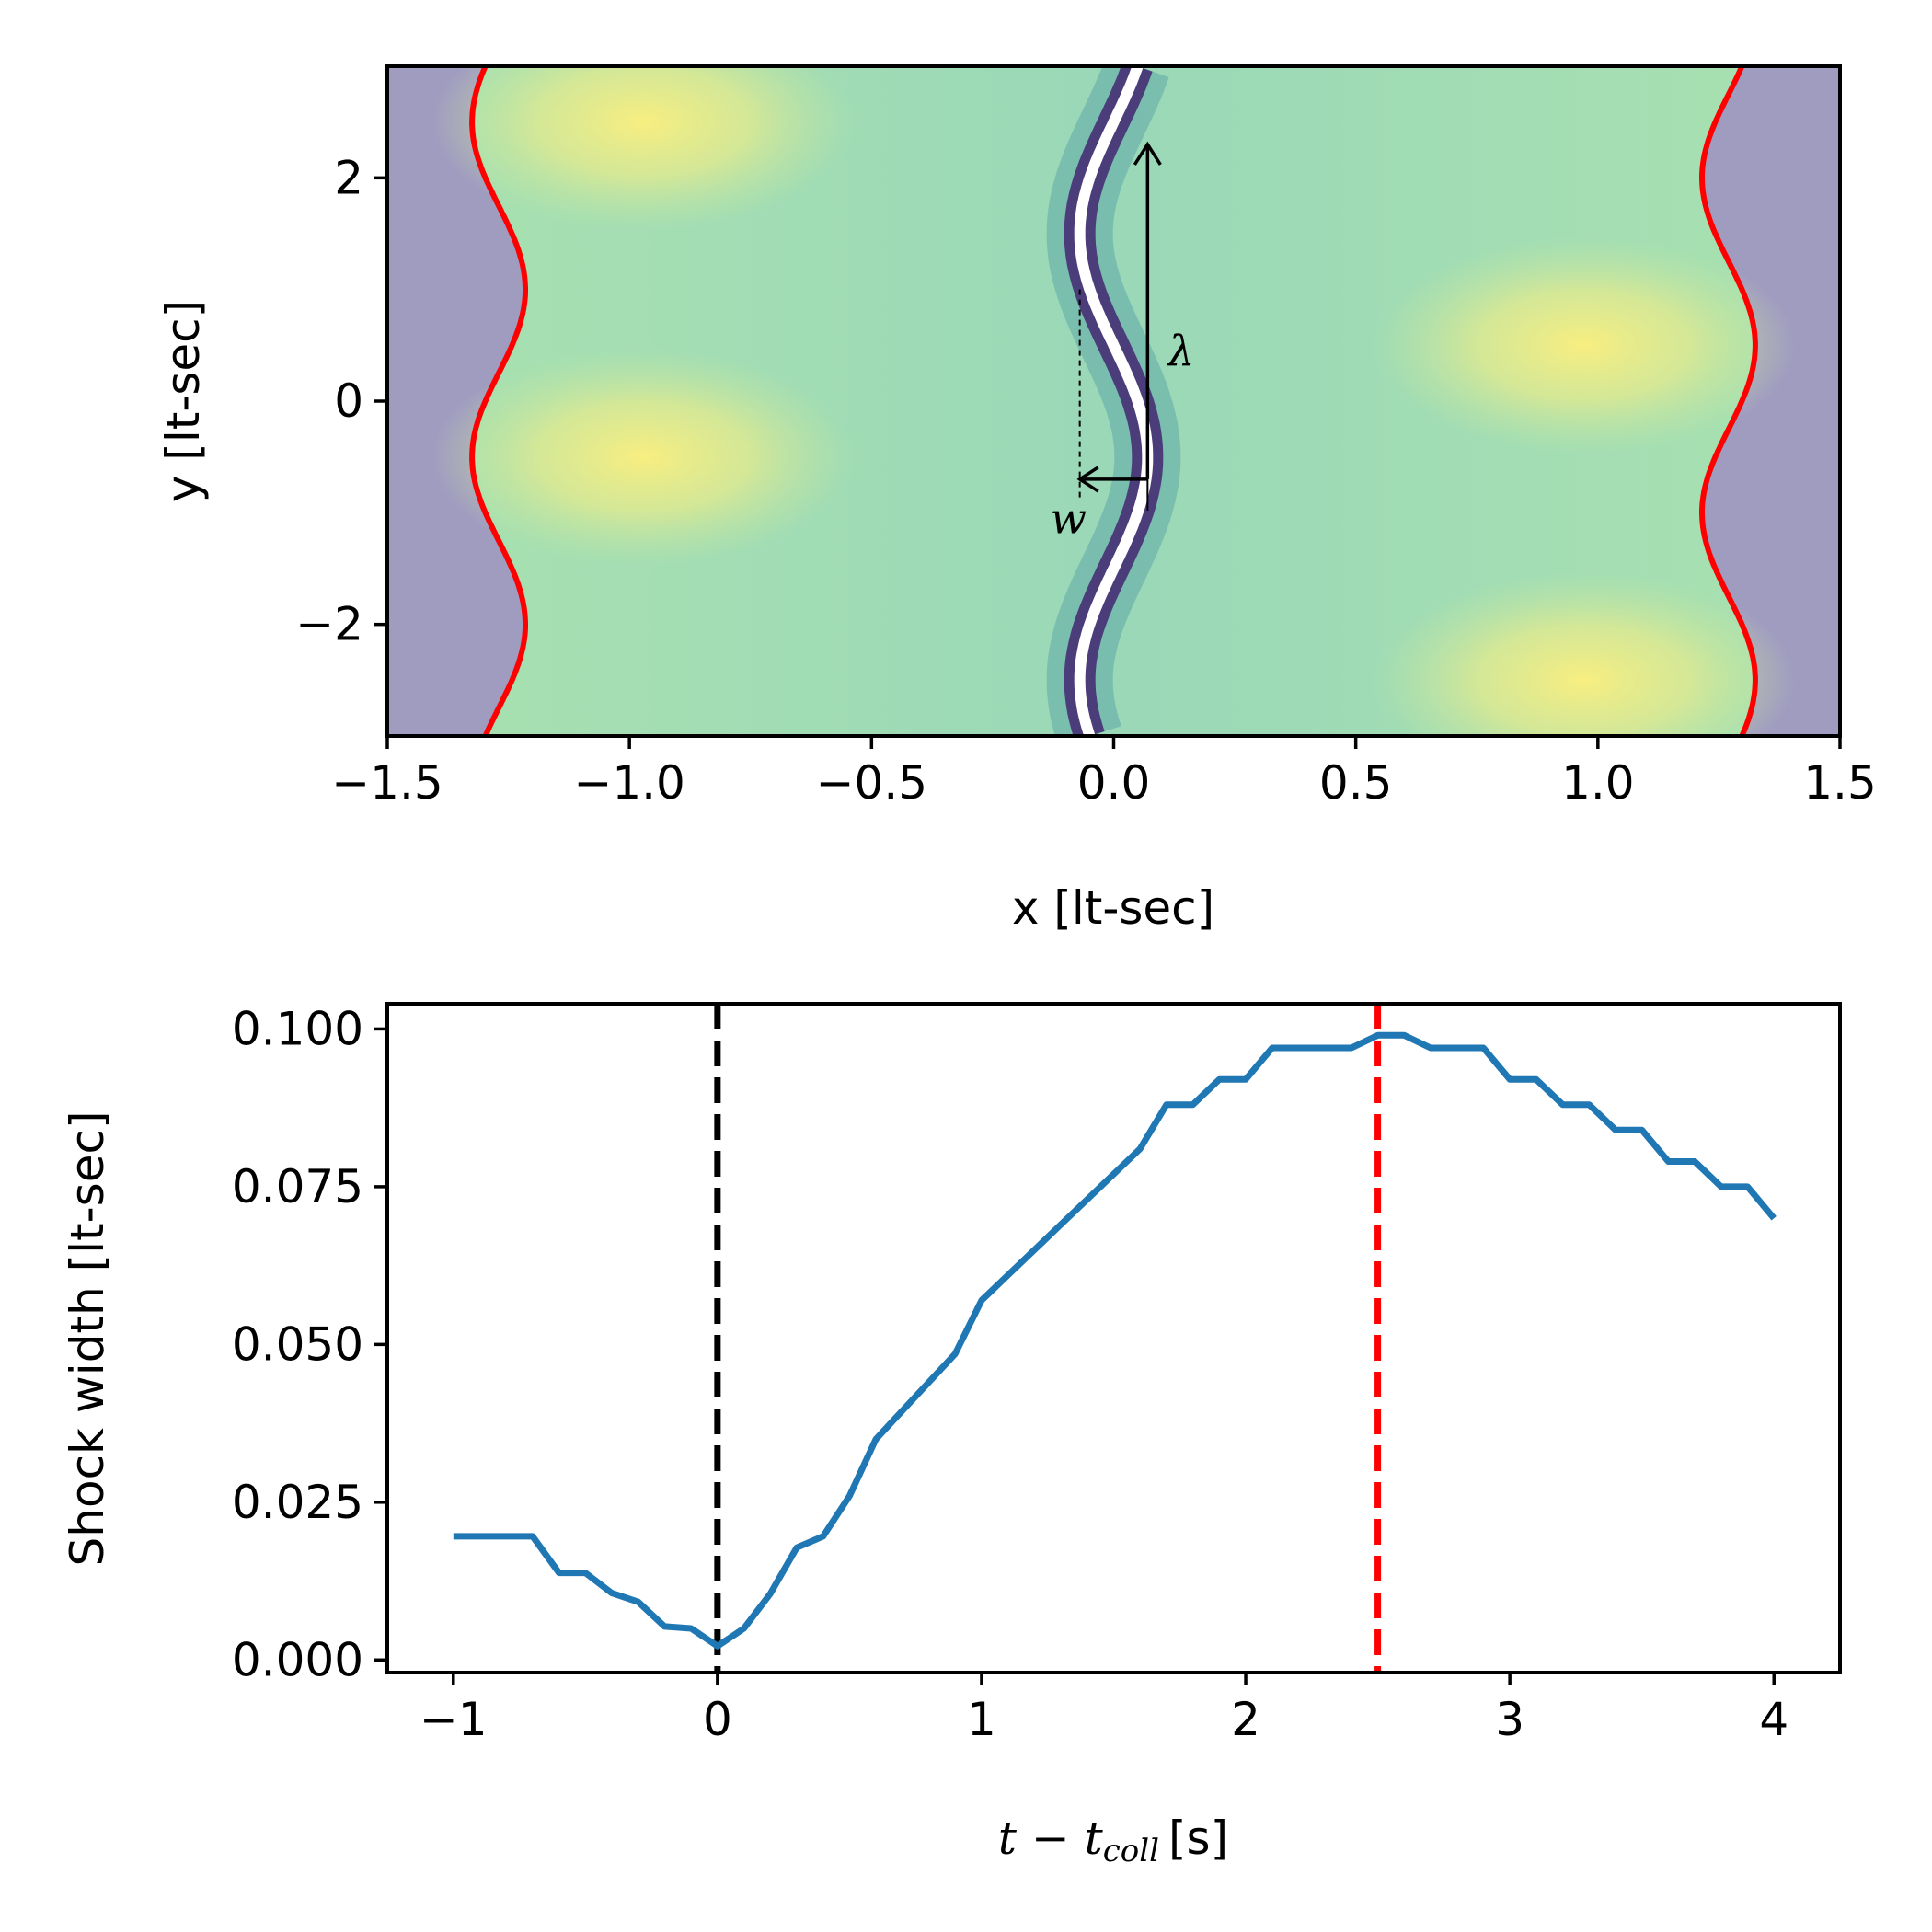 Image resolution: width=1932 pixels, height=1932 pixels. Describe the element at coordinates (1051, 1838) in the screenshot. I see `bottom-x-axis-label-main: t − t` at that location.